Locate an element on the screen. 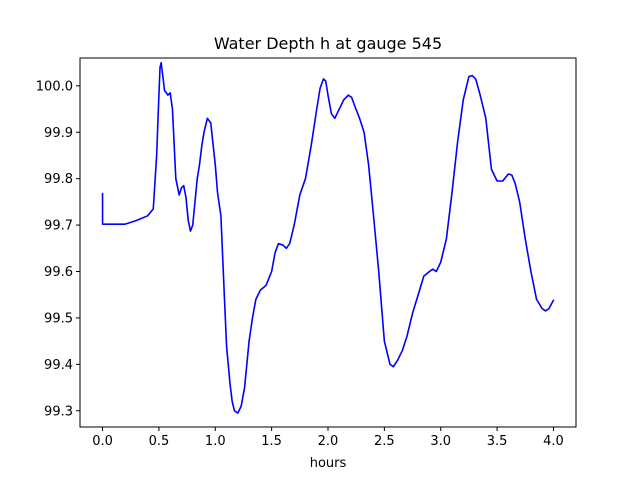  chart-title: Water Depth h at gauge 545 is located at coordinates (328, 43).